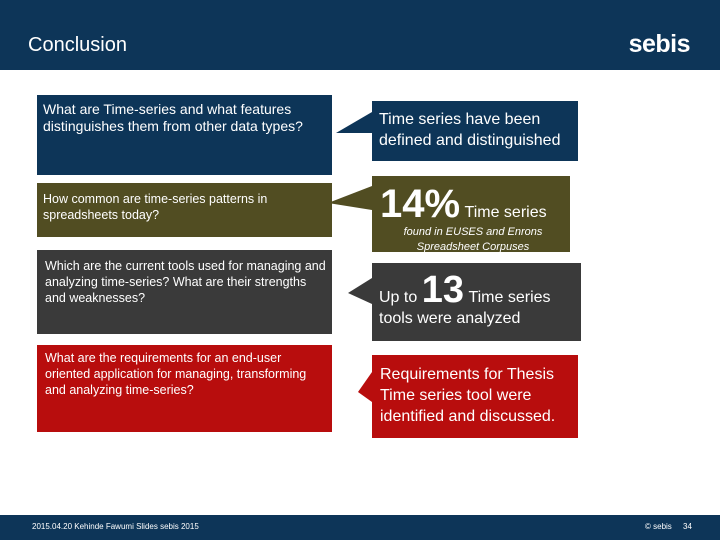 The width and height of the screenshot is (720, 540). Describe the element at coordinates (77, 45) in the screenshot. I see `page-title: Conclusion` at that location.